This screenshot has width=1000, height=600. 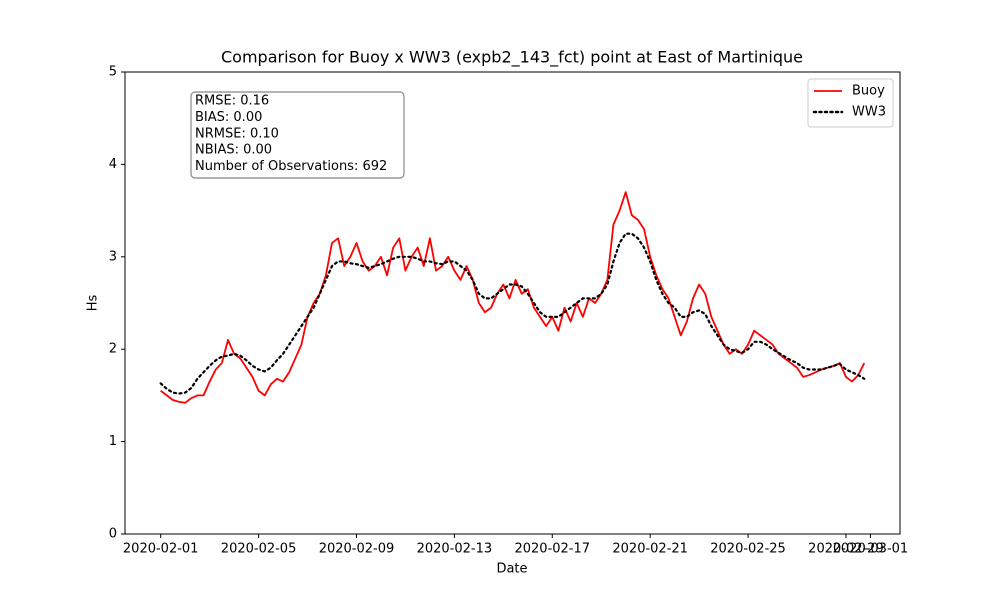 I want to click on x-tick-label: 2020-02-01, so click(x=161, y=549).